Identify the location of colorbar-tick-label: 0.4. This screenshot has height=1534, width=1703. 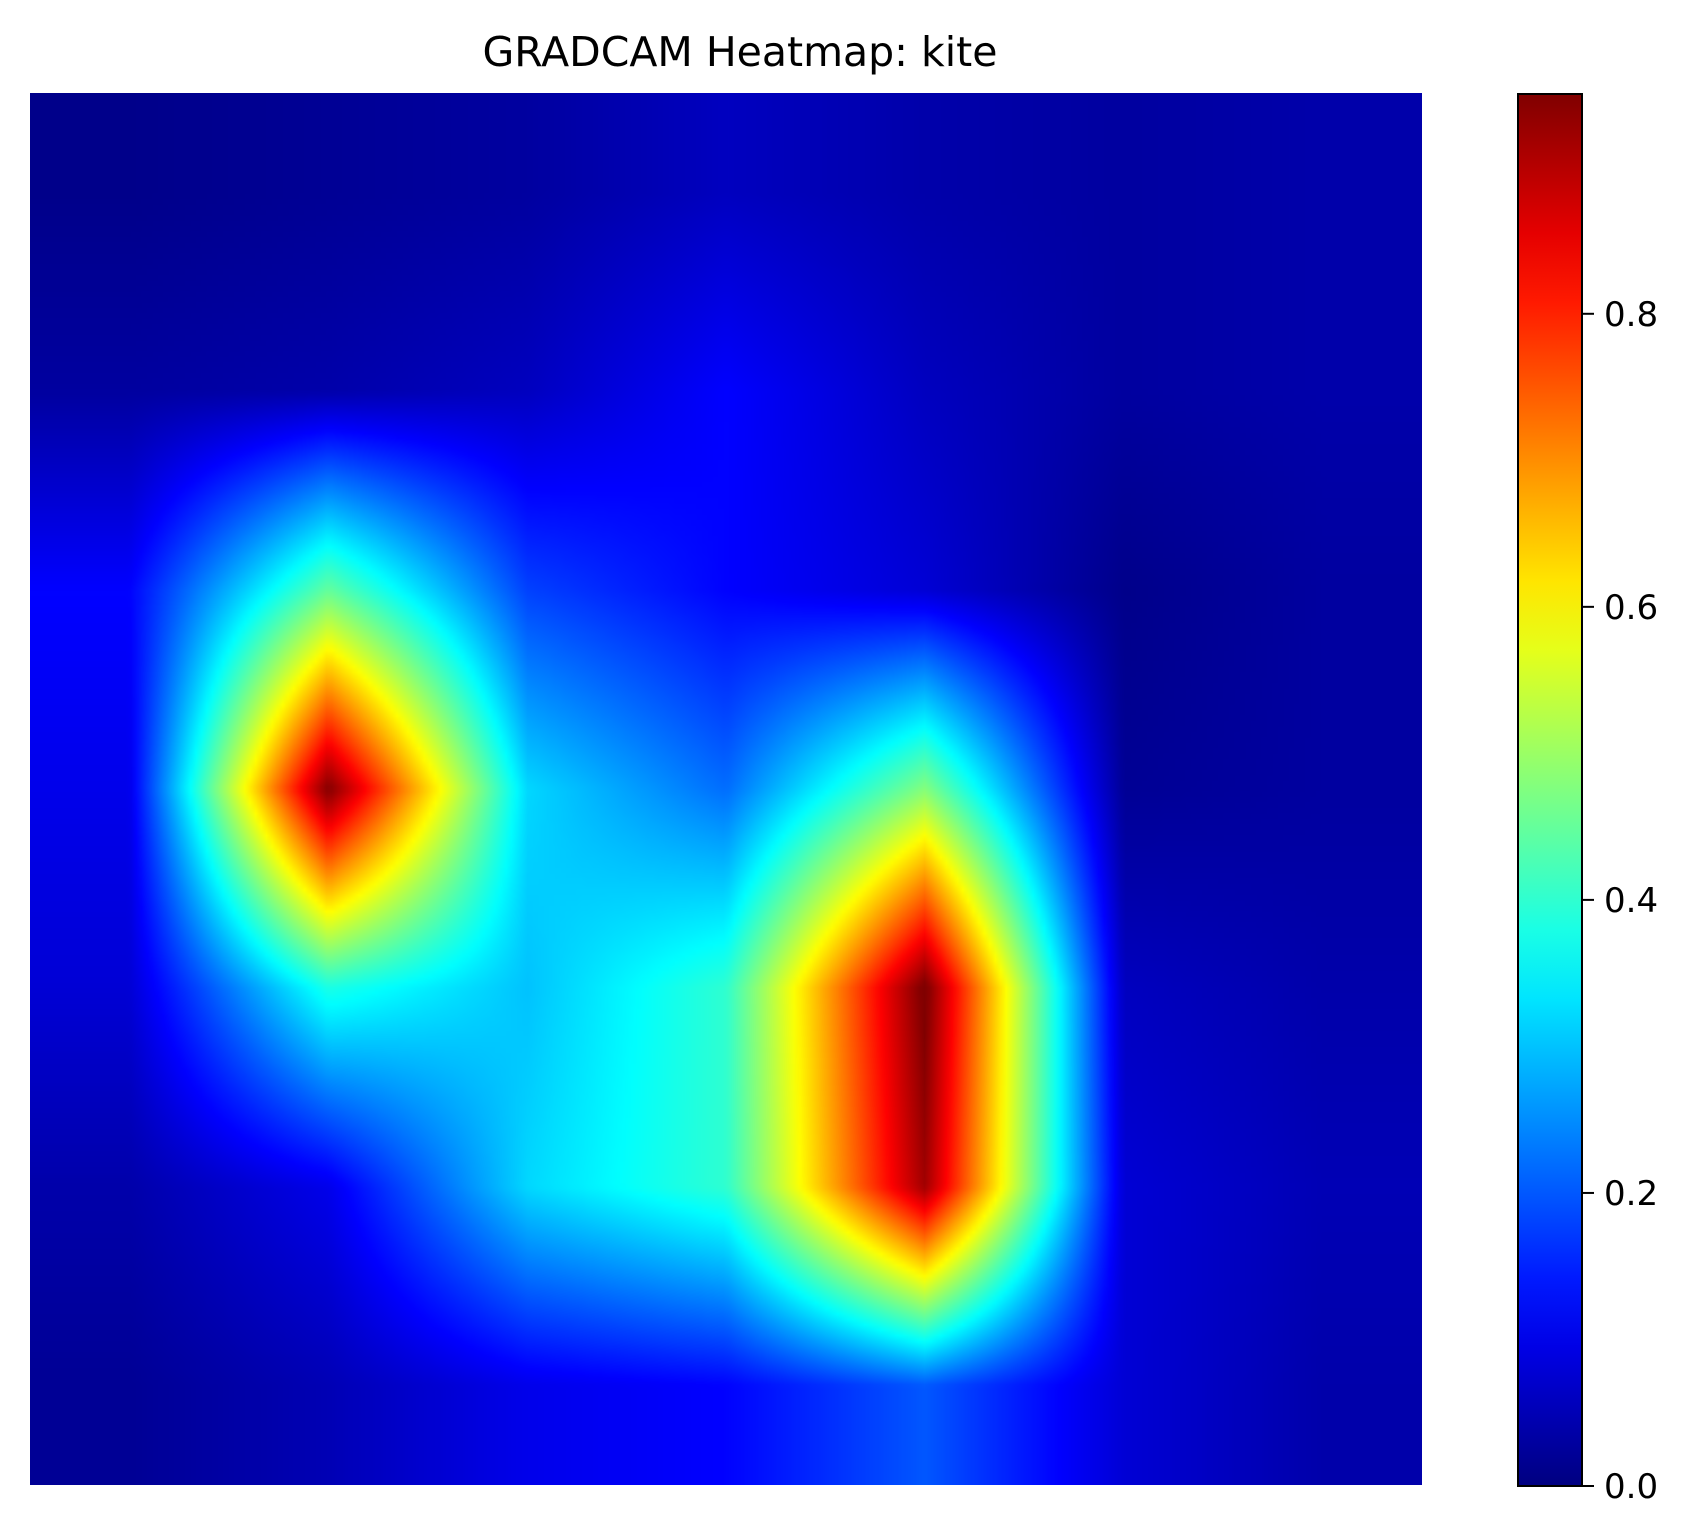
(1631, 901).